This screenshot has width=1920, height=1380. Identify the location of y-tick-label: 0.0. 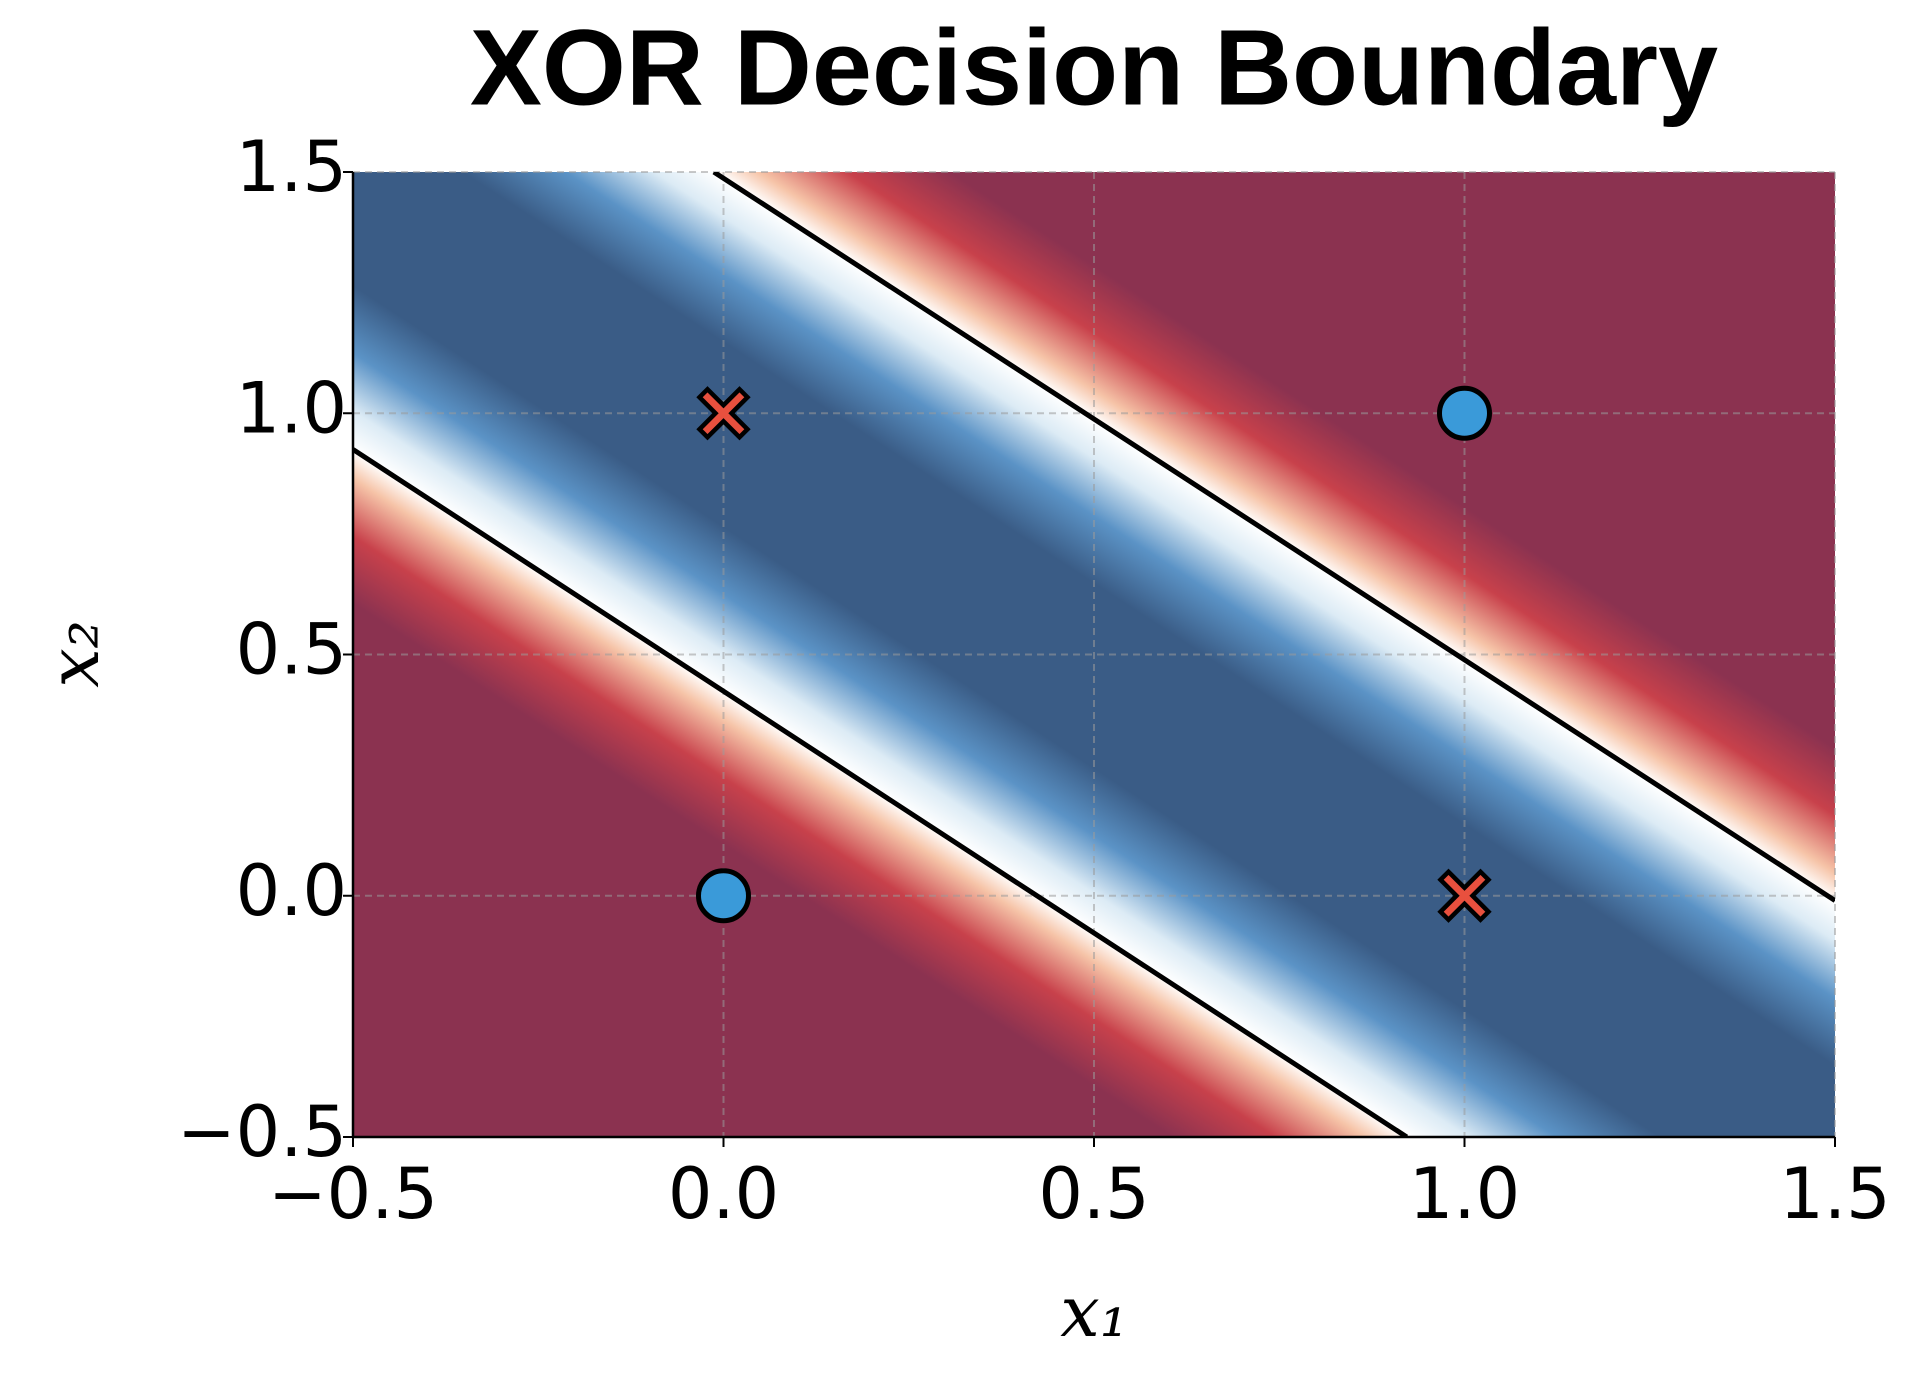
(291, 891).